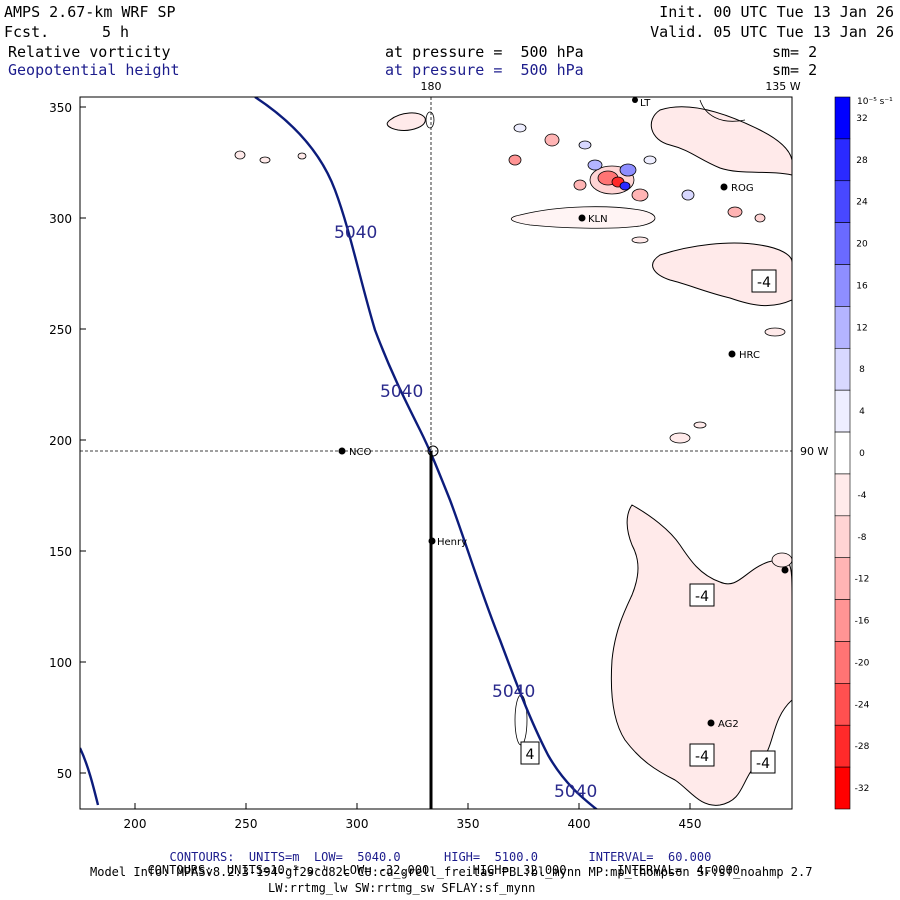  I want to click on vort-label-2: -4, so click(702, 597).